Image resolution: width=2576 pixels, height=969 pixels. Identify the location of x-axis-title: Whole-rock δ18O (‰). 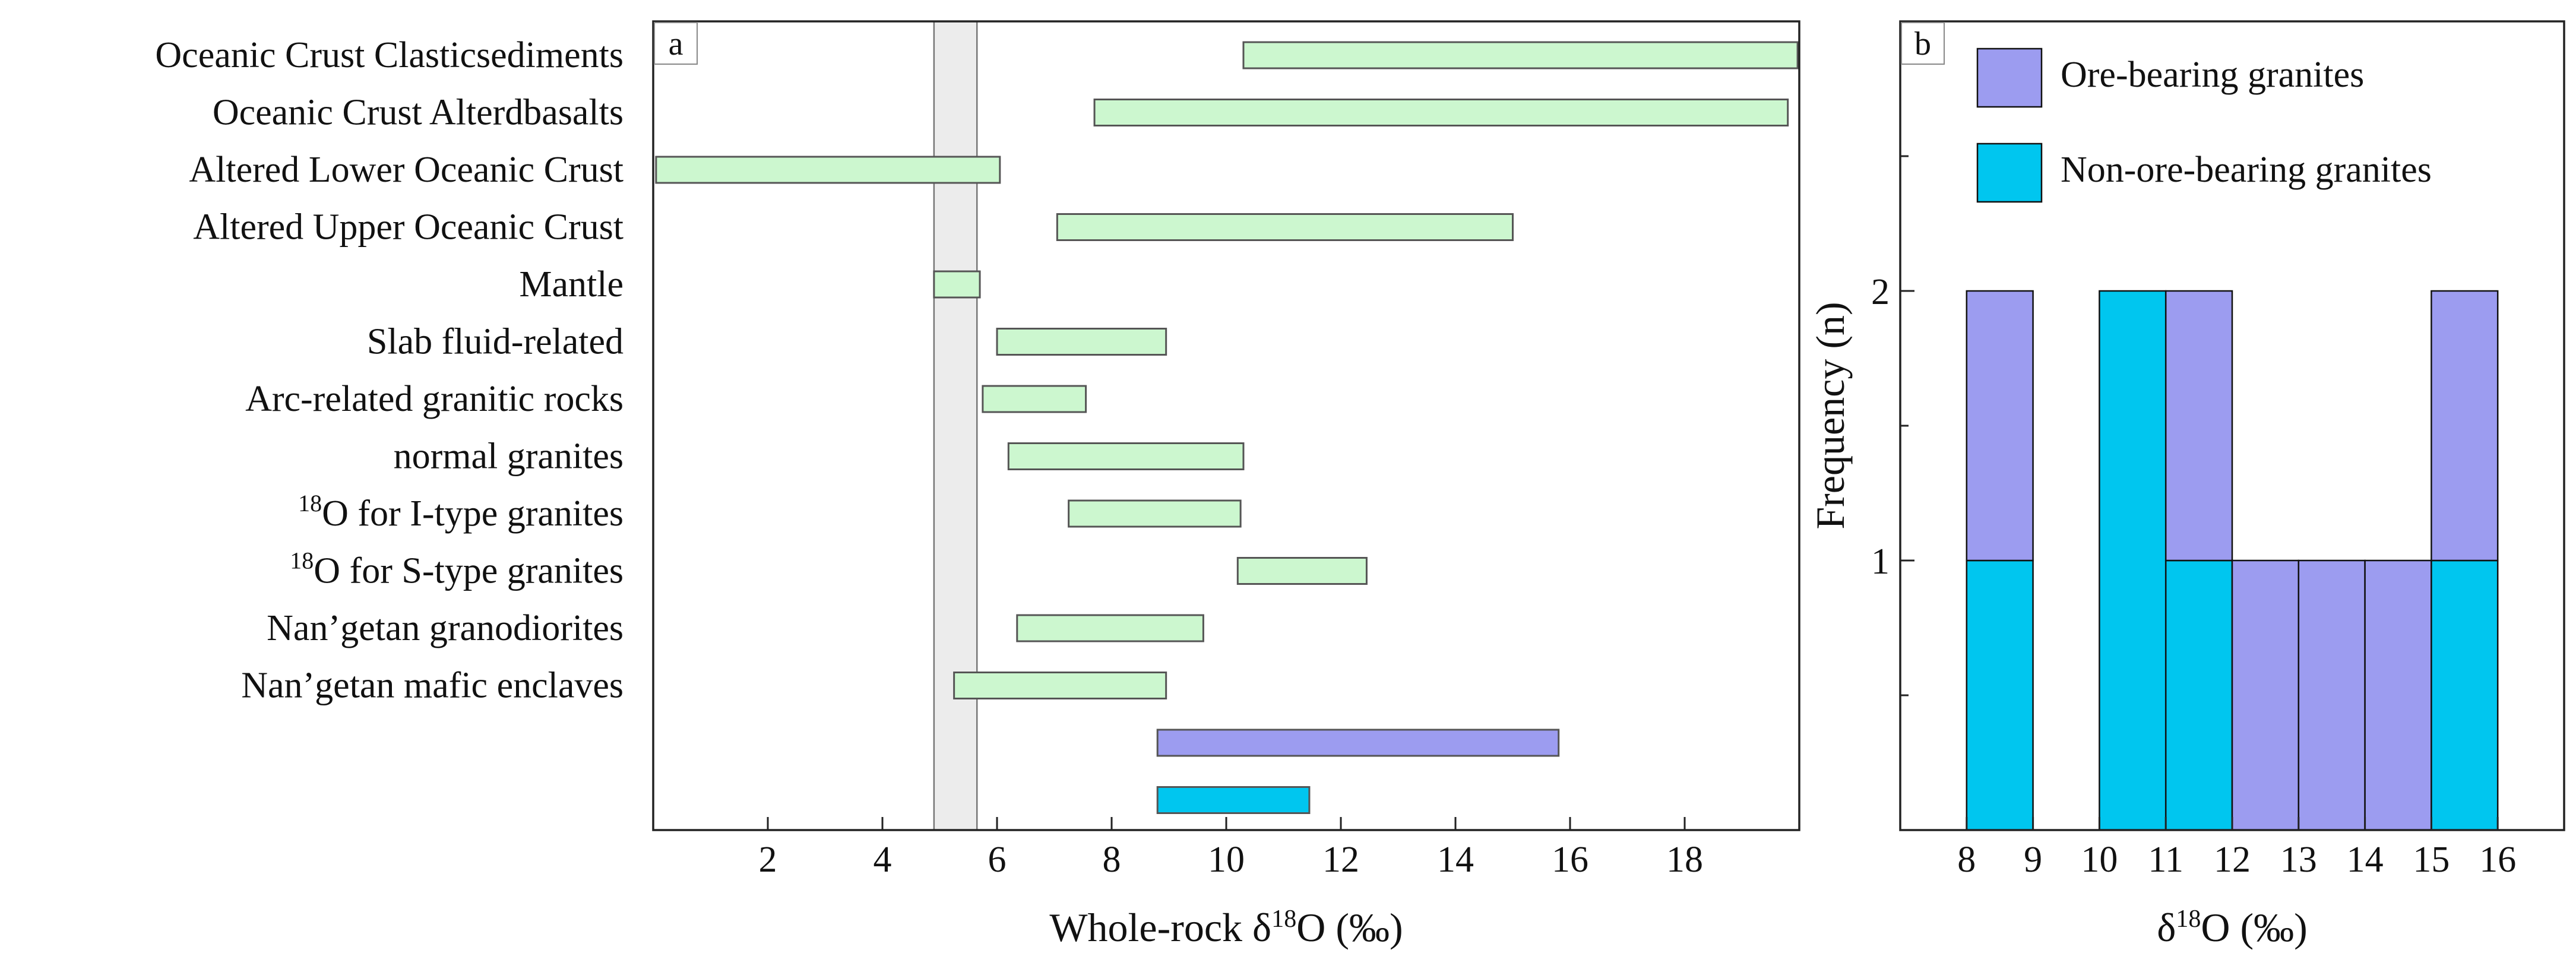
(1226, 927).